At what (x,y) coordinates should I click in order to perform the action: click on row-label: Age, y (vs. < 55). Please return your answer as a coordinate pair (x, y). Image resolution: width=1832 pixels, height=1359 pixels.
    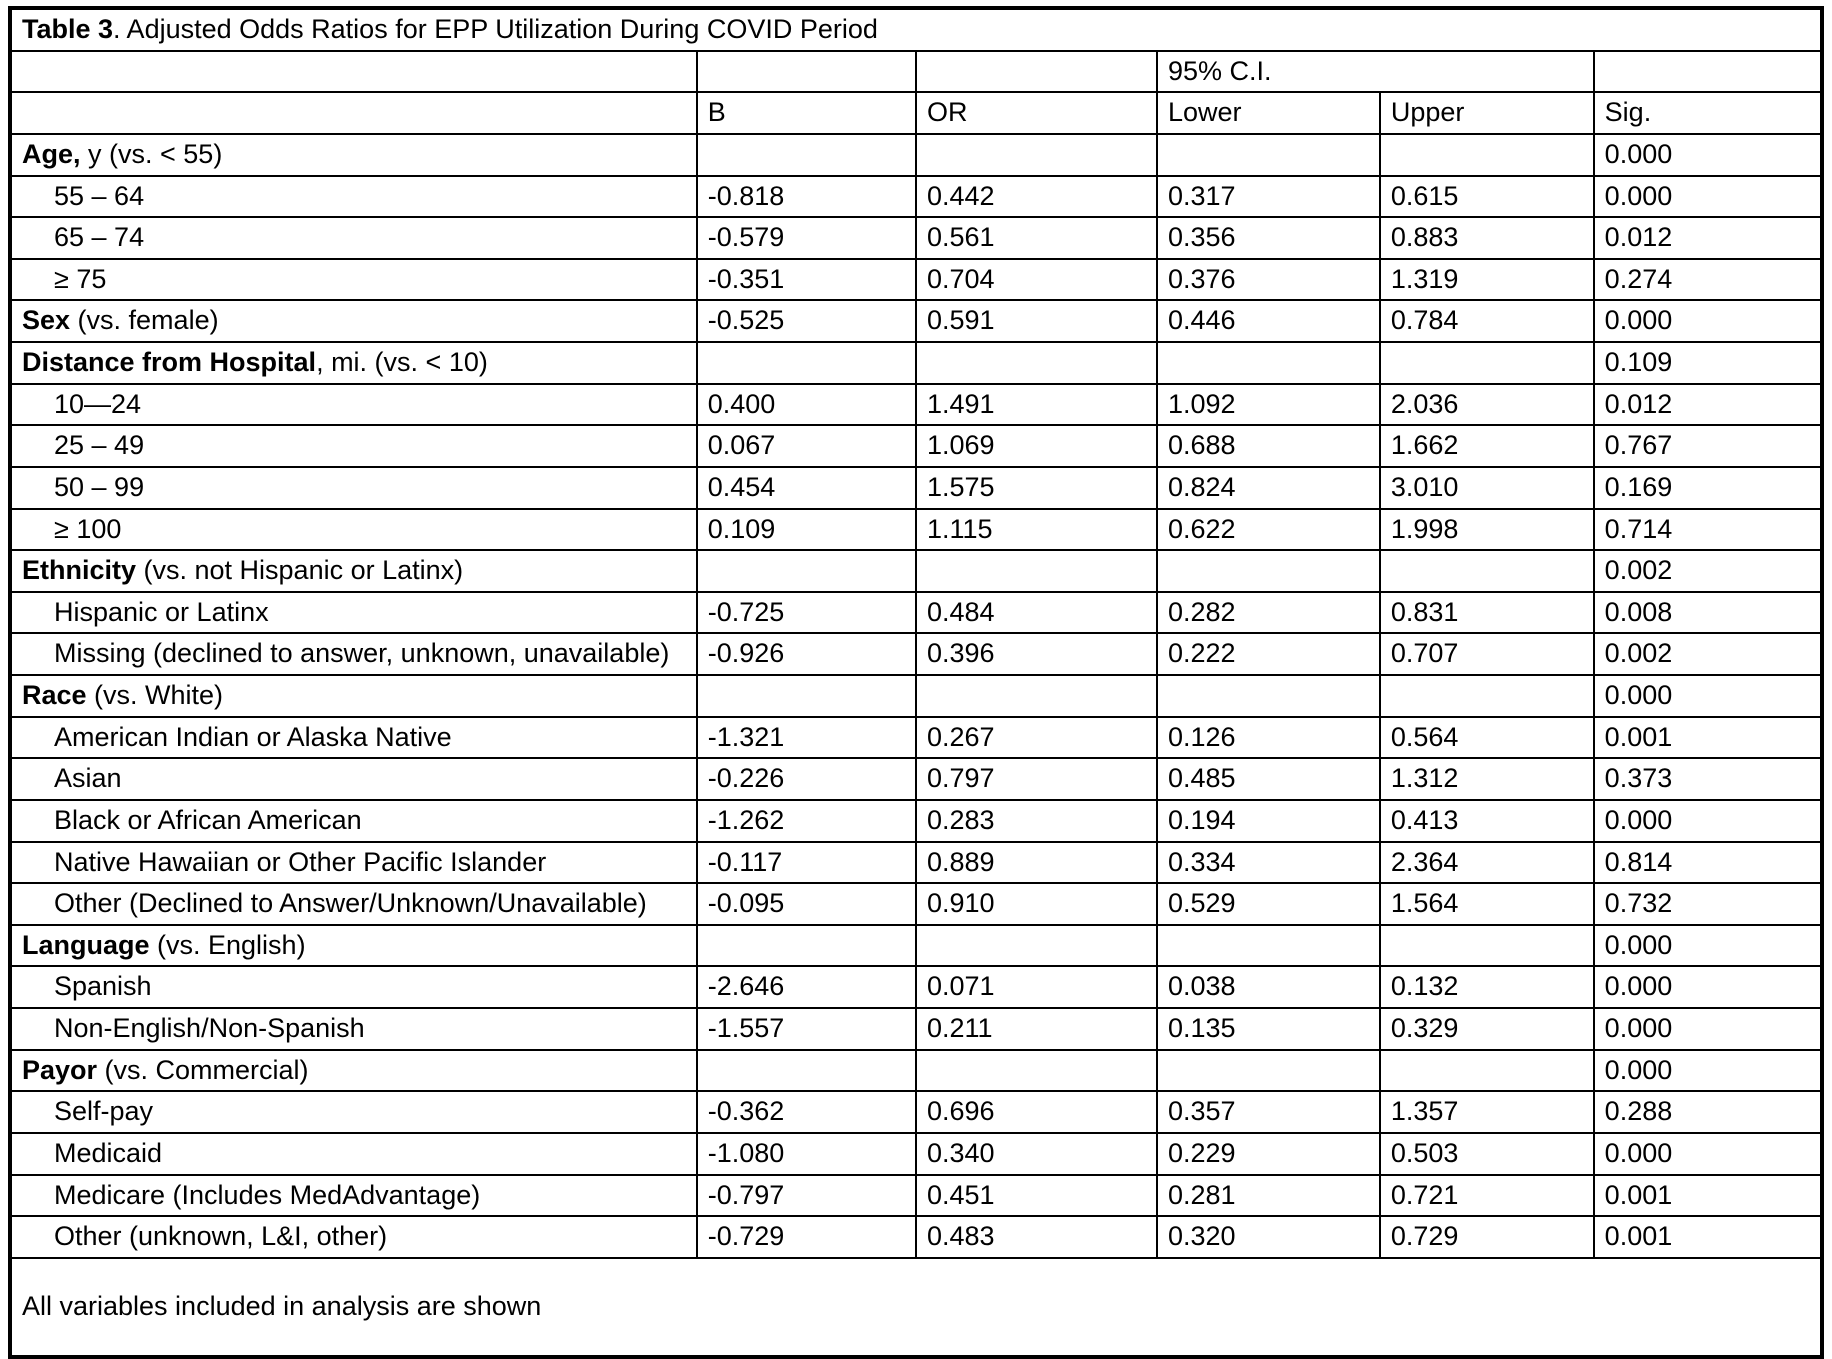
    Looking at the image, I should click on (353, 154).